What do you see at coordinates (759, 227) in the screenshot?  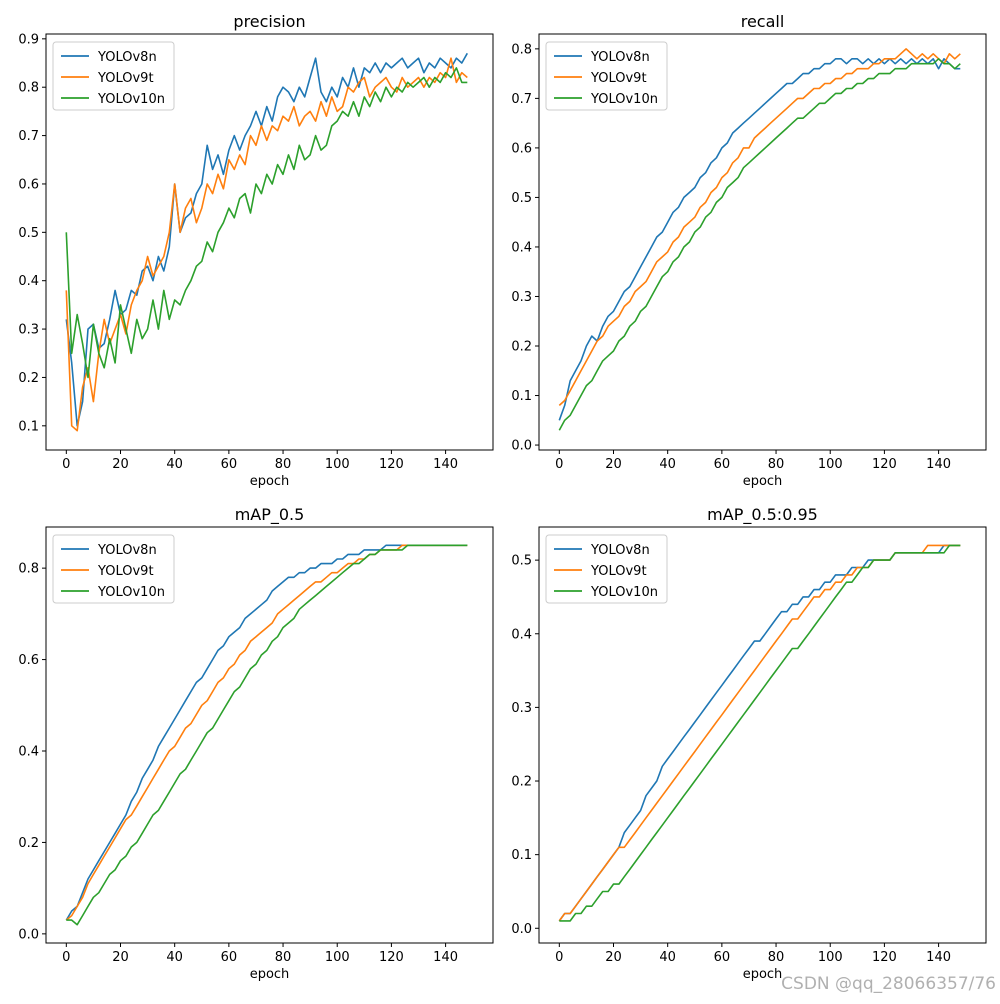 I see `series-line-yolov9t` at bounding box center [759, 227].